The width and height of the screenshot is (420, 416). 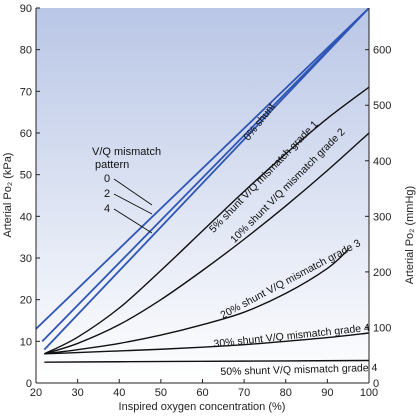 What do you see at coordinates (382, 273) in the screenshot?
I see `y-right-tick-label: 200` at bounding box center [382, 273].